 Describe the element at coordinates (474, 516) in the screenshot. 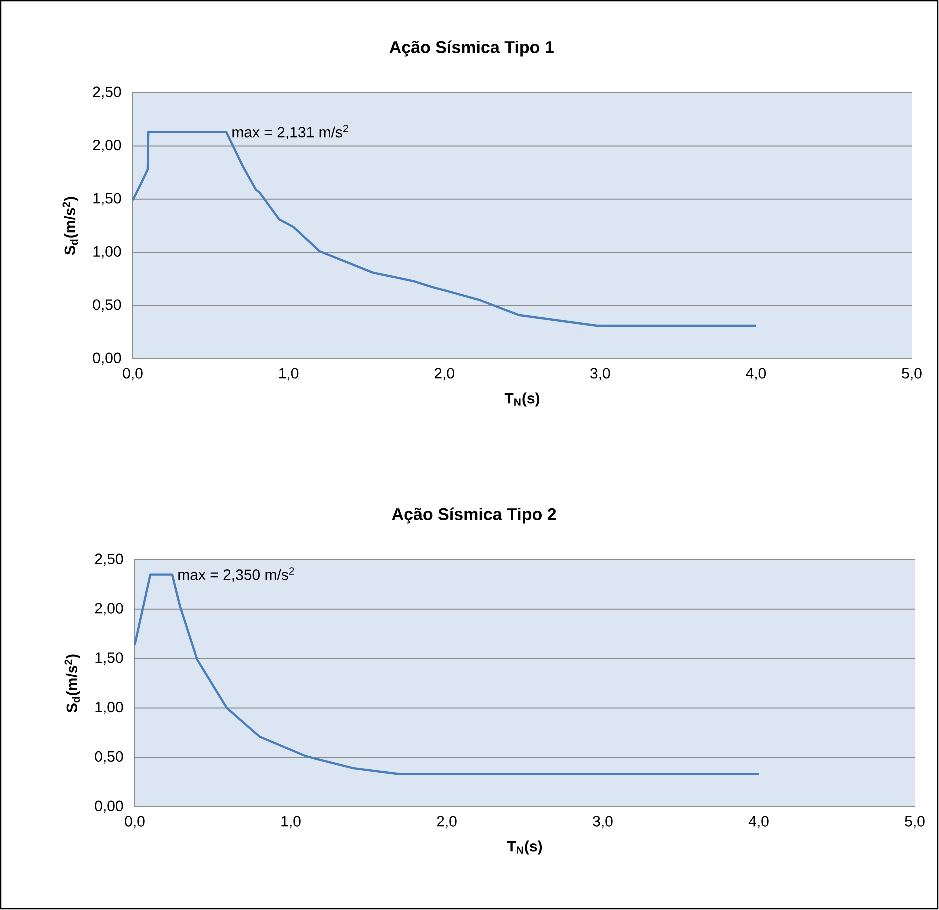

I see `chart-title: Ação Sísmica Tipo 2` at that location.